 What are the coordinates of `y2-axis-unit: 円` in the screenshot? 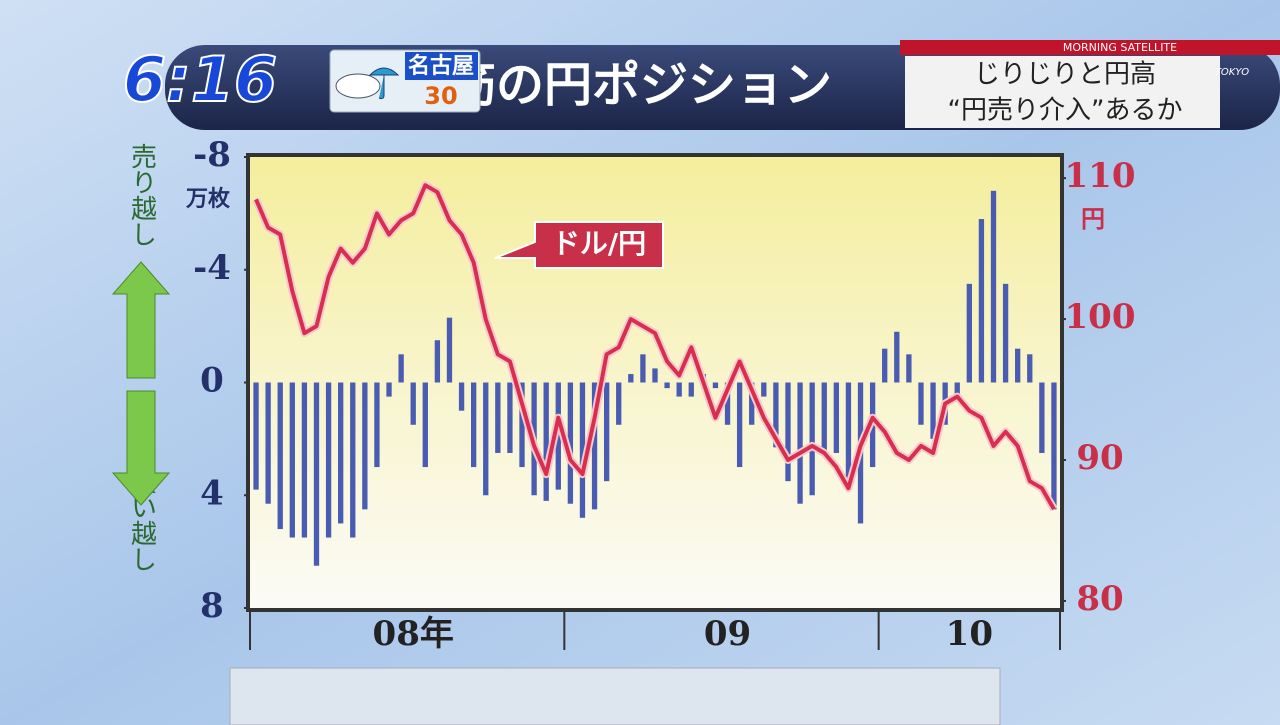 It's located at (1093, 219).